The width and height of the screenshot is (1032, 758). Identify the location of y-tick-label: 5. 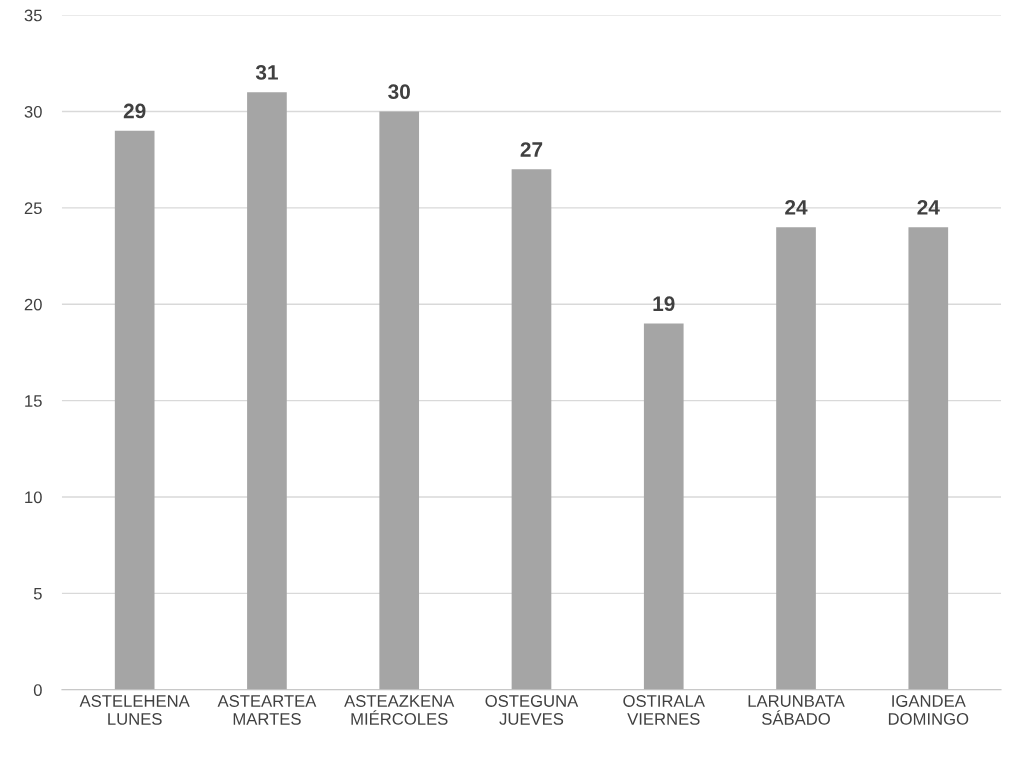
(37, 593).